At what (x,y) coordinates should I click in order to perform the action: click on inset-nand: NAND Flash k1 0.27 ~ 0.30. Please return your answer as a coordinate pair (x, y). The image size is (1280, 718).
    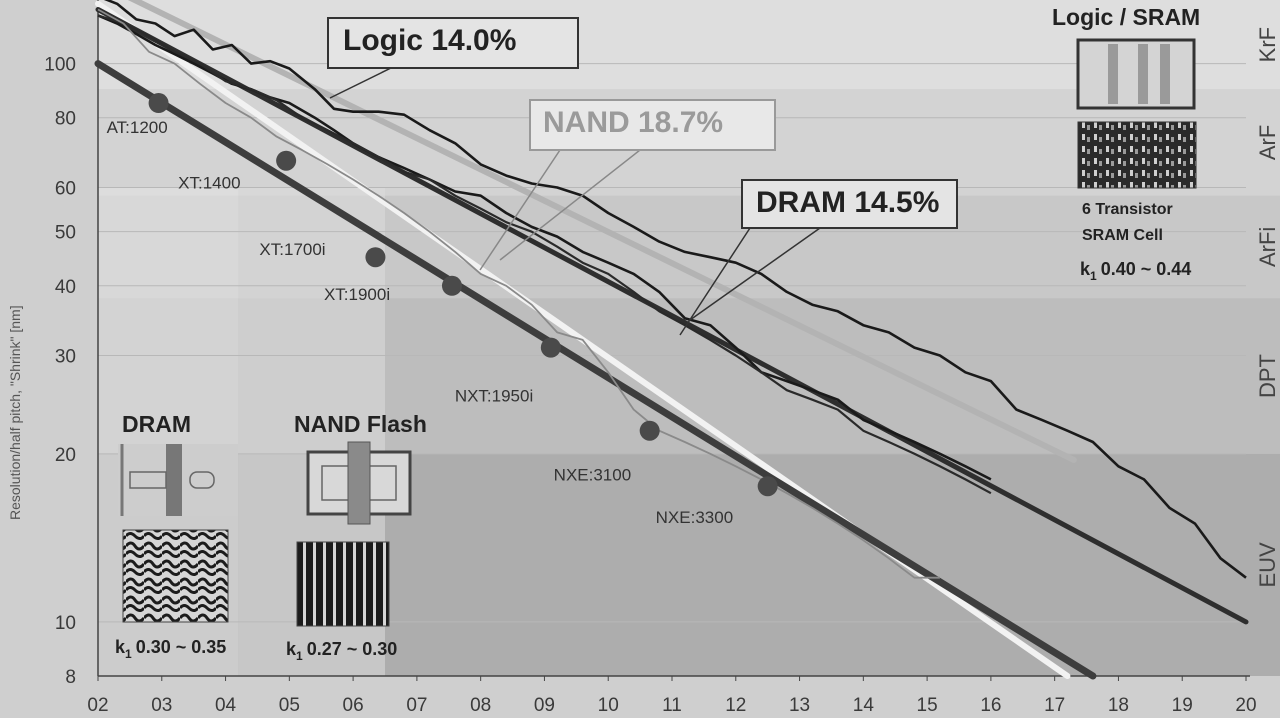
    Looking at the image, I should click on (356, 537).